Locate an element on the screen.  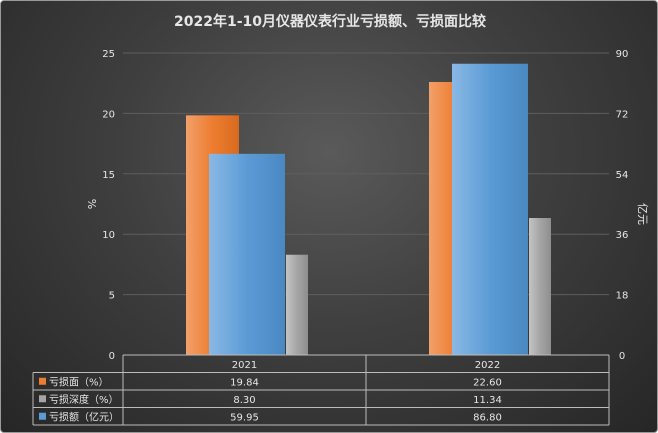
y-axis-label-left: % is located at coordinates (92, 204).